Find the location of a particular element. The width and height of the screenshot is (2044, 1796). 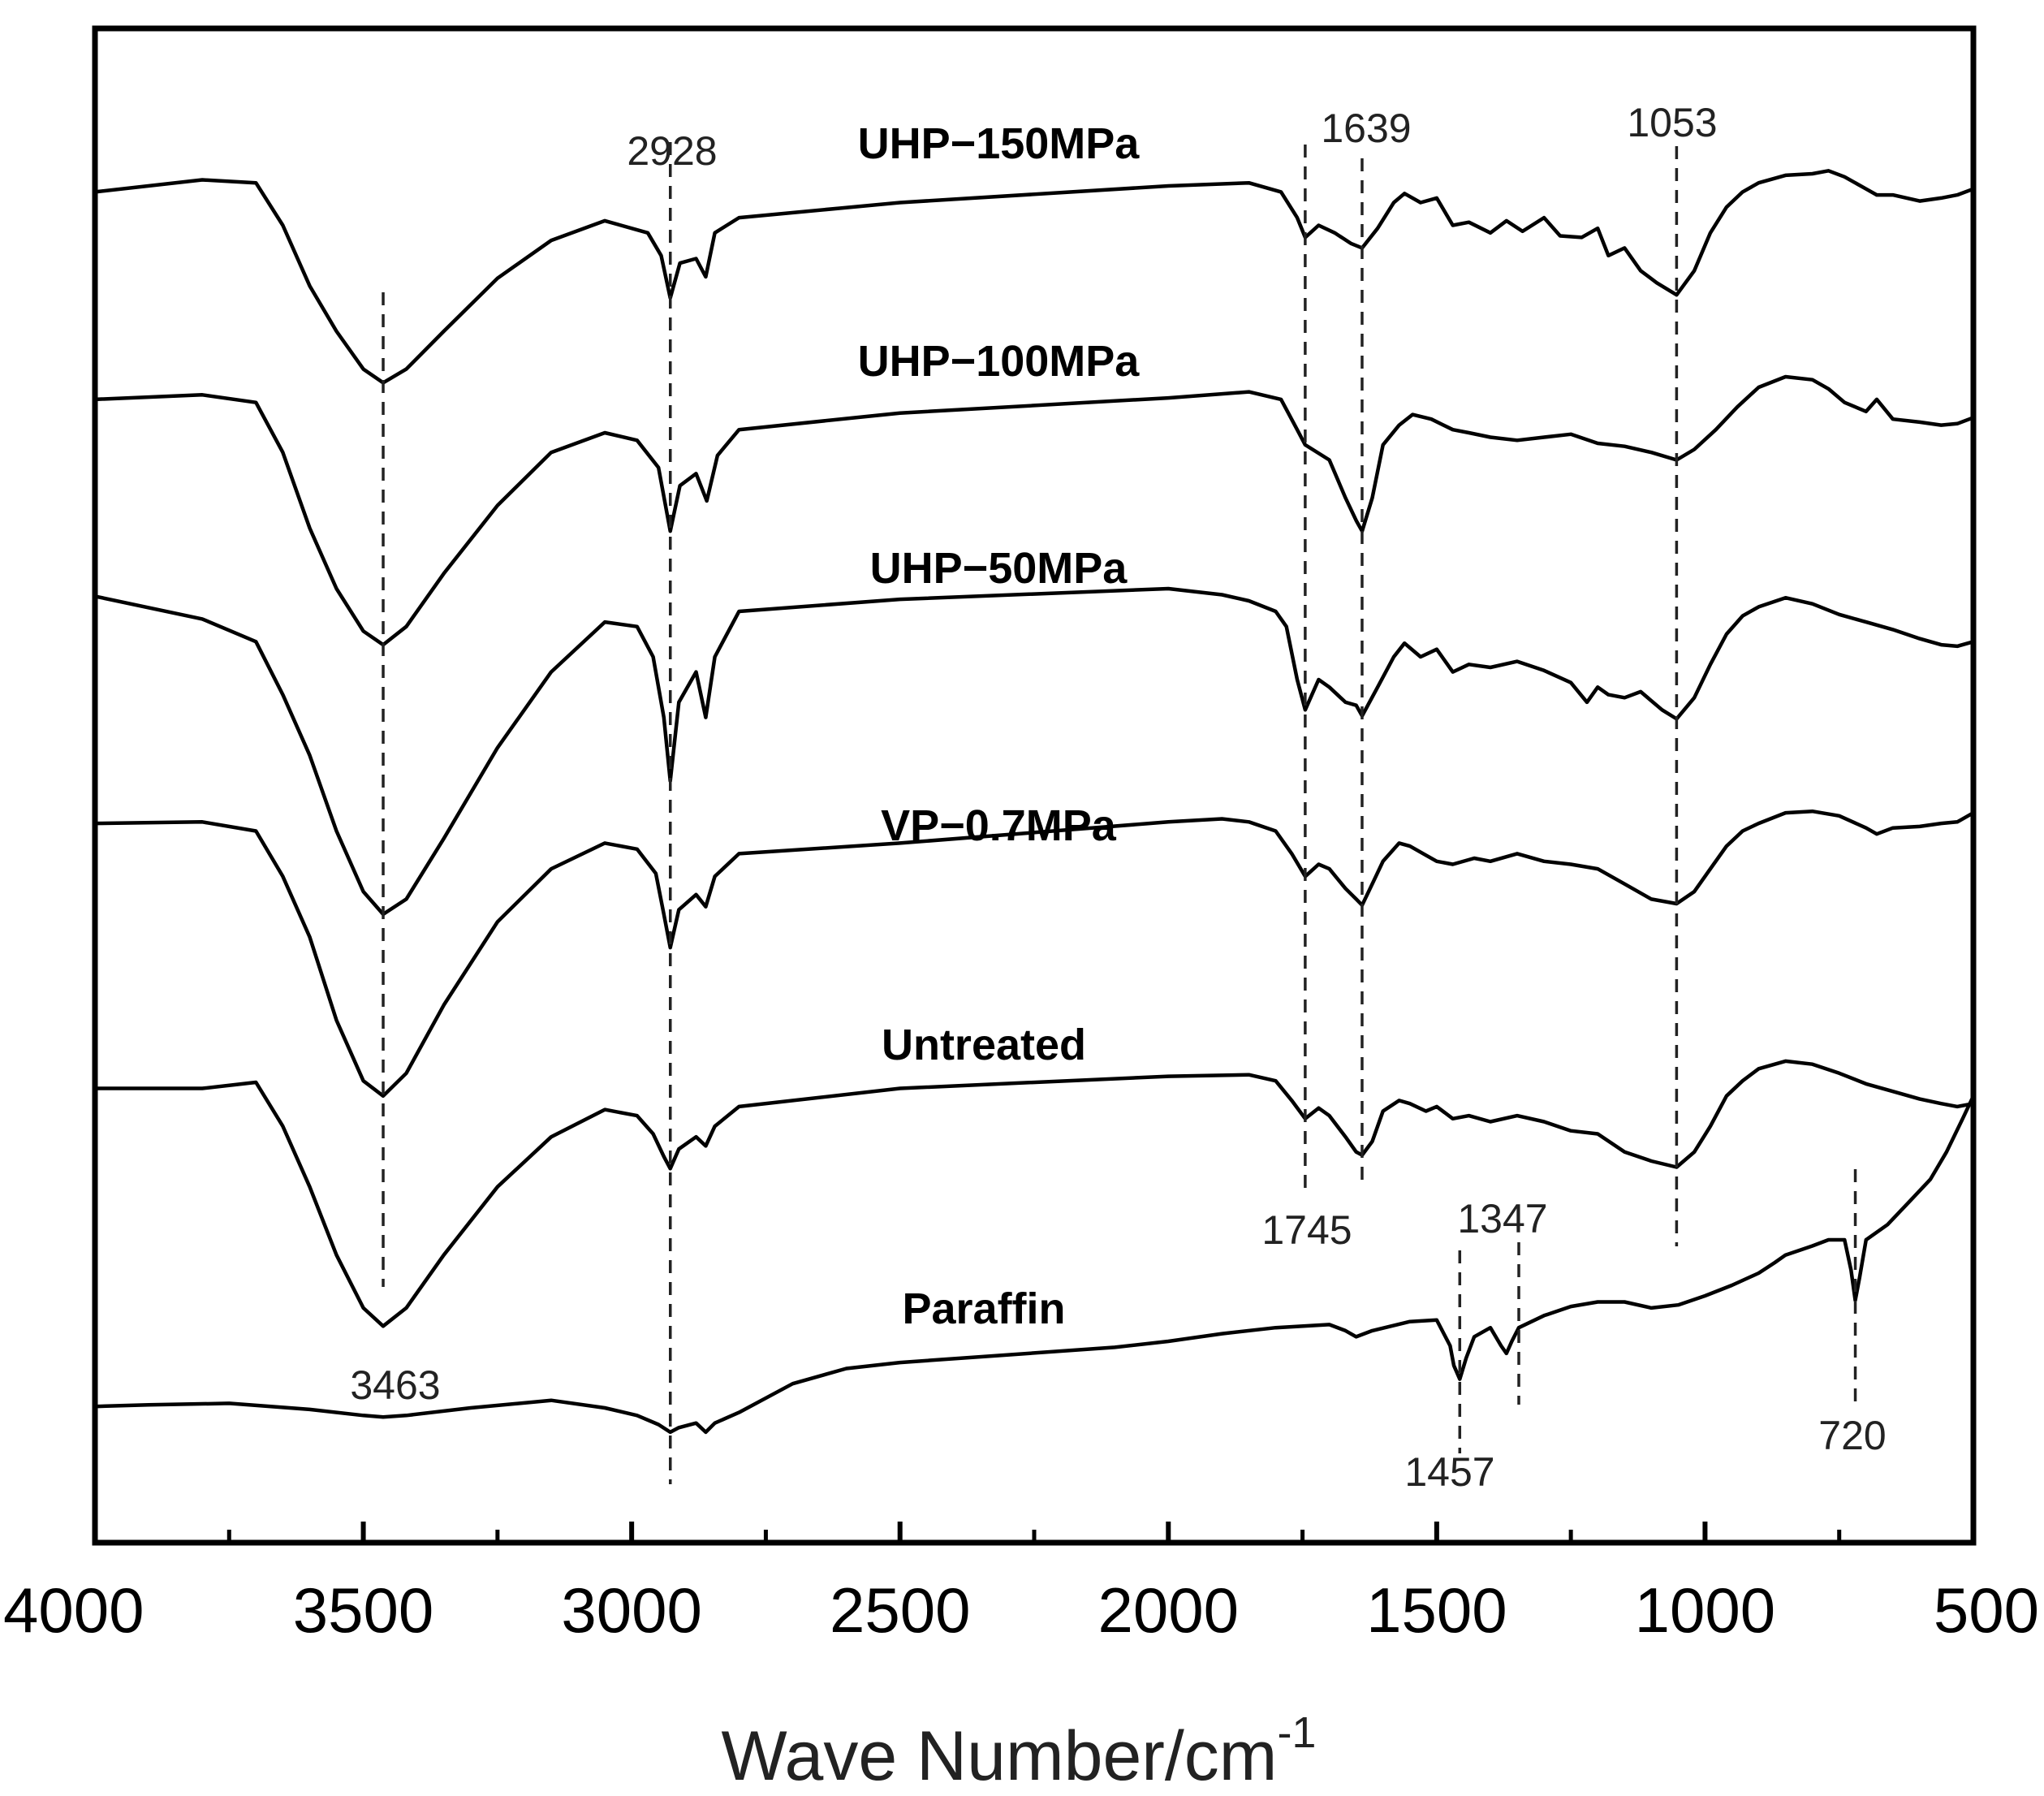

spectrum-line-untreated is located at coordinates (1035, 1194).